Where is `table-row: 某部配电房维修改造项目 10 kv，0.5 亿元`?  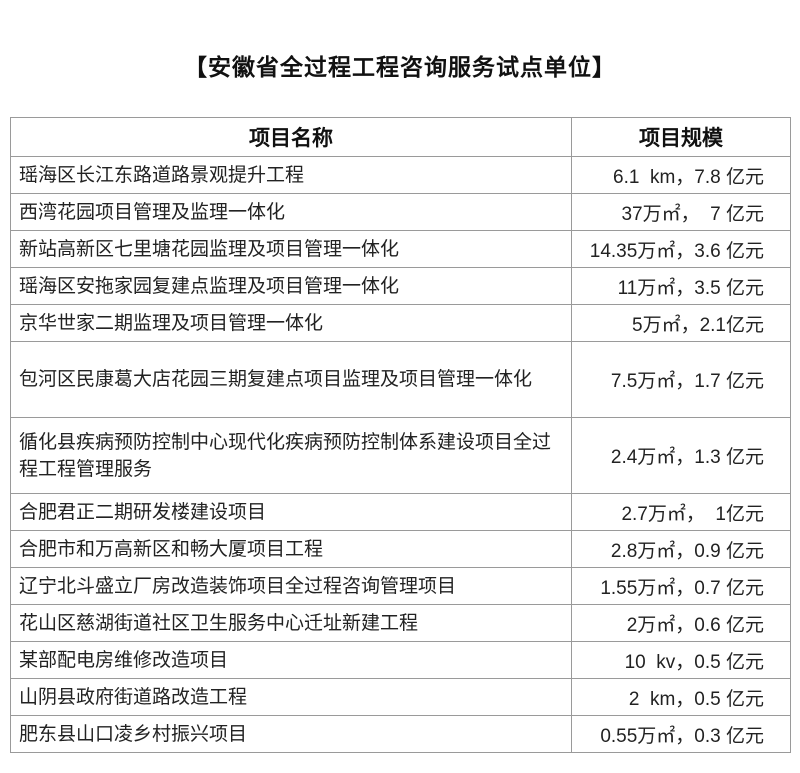
table-row: 某部配电房维修改造项目 10 kv，0.5 亿元 is located at coordinates (400, 660).